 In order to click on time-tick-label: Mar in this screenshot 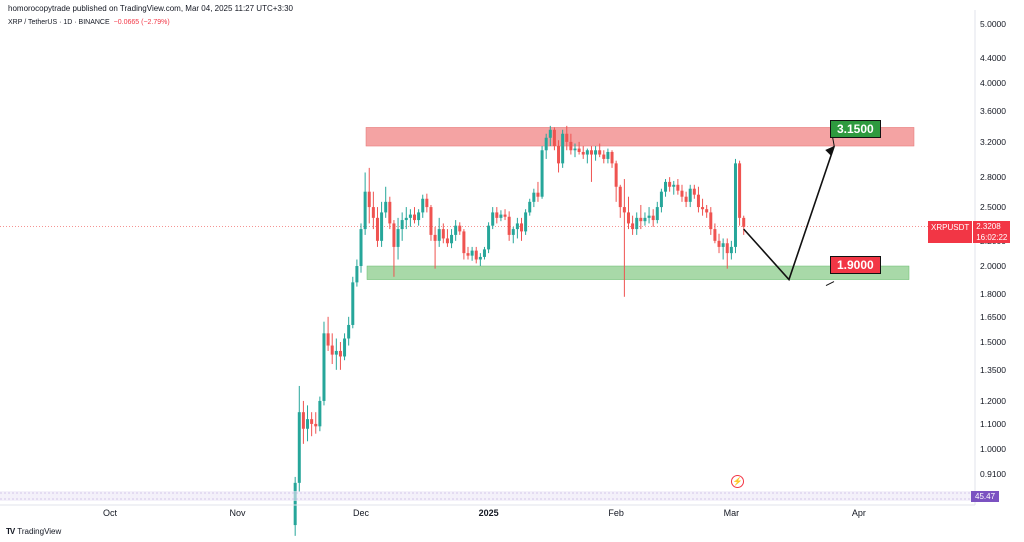, I will do `click(732, 513)`.